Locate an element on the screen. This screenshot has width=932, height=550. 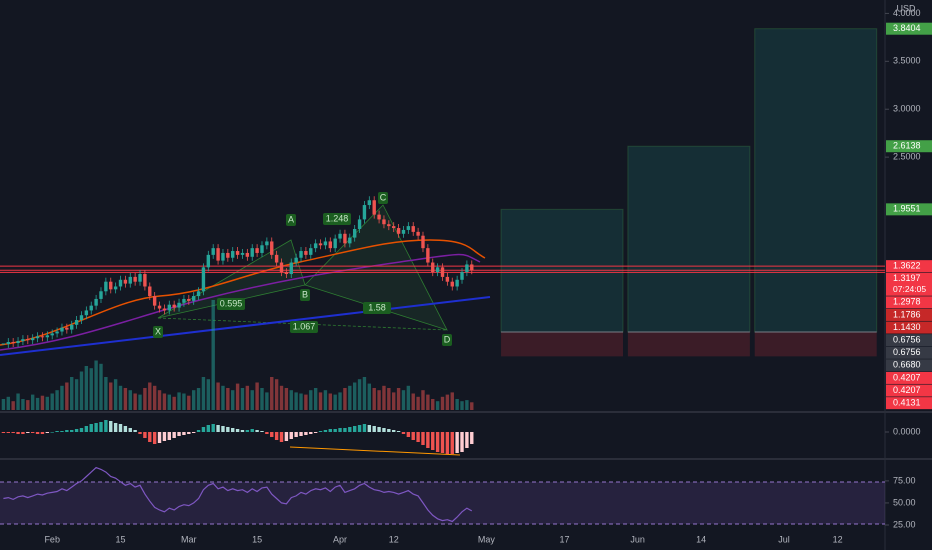
y-tick-label: 4.0000 is located at coordinates (907, 13).